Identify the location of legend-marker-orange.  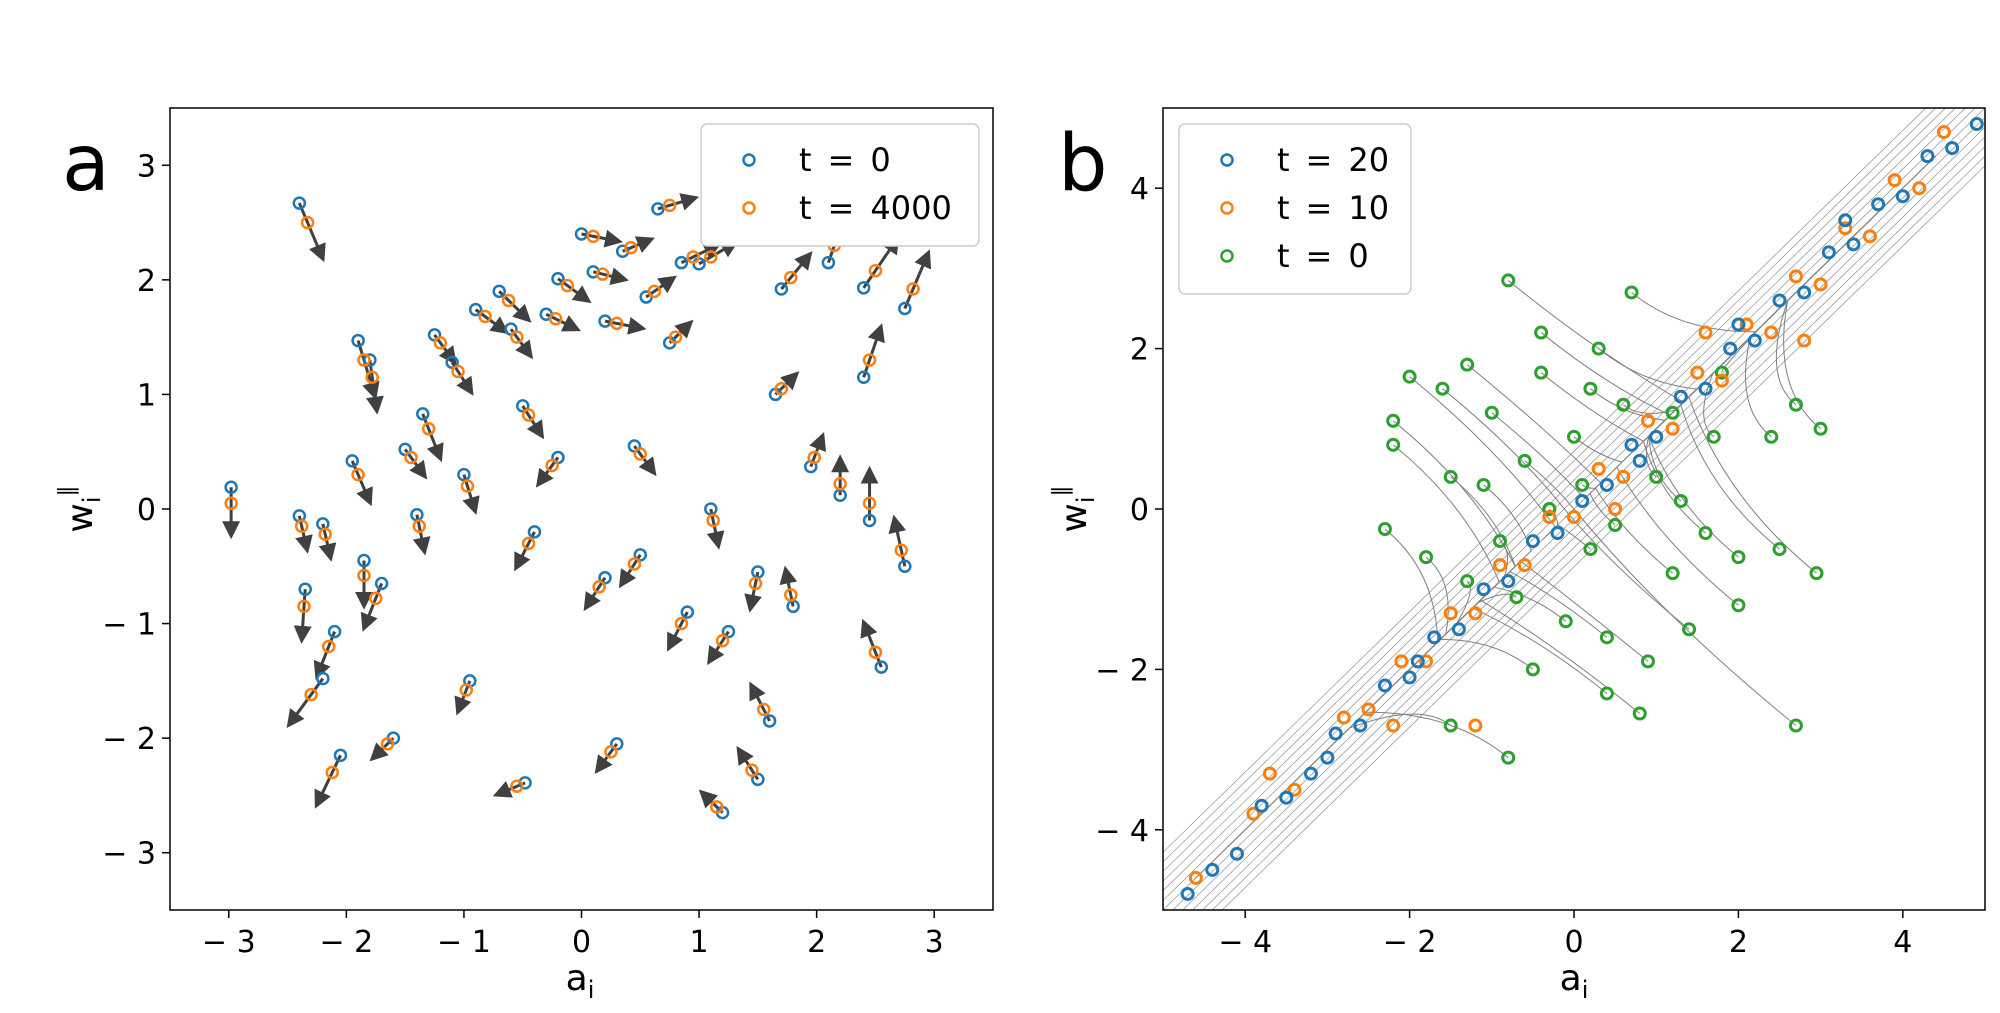
(749, 208).